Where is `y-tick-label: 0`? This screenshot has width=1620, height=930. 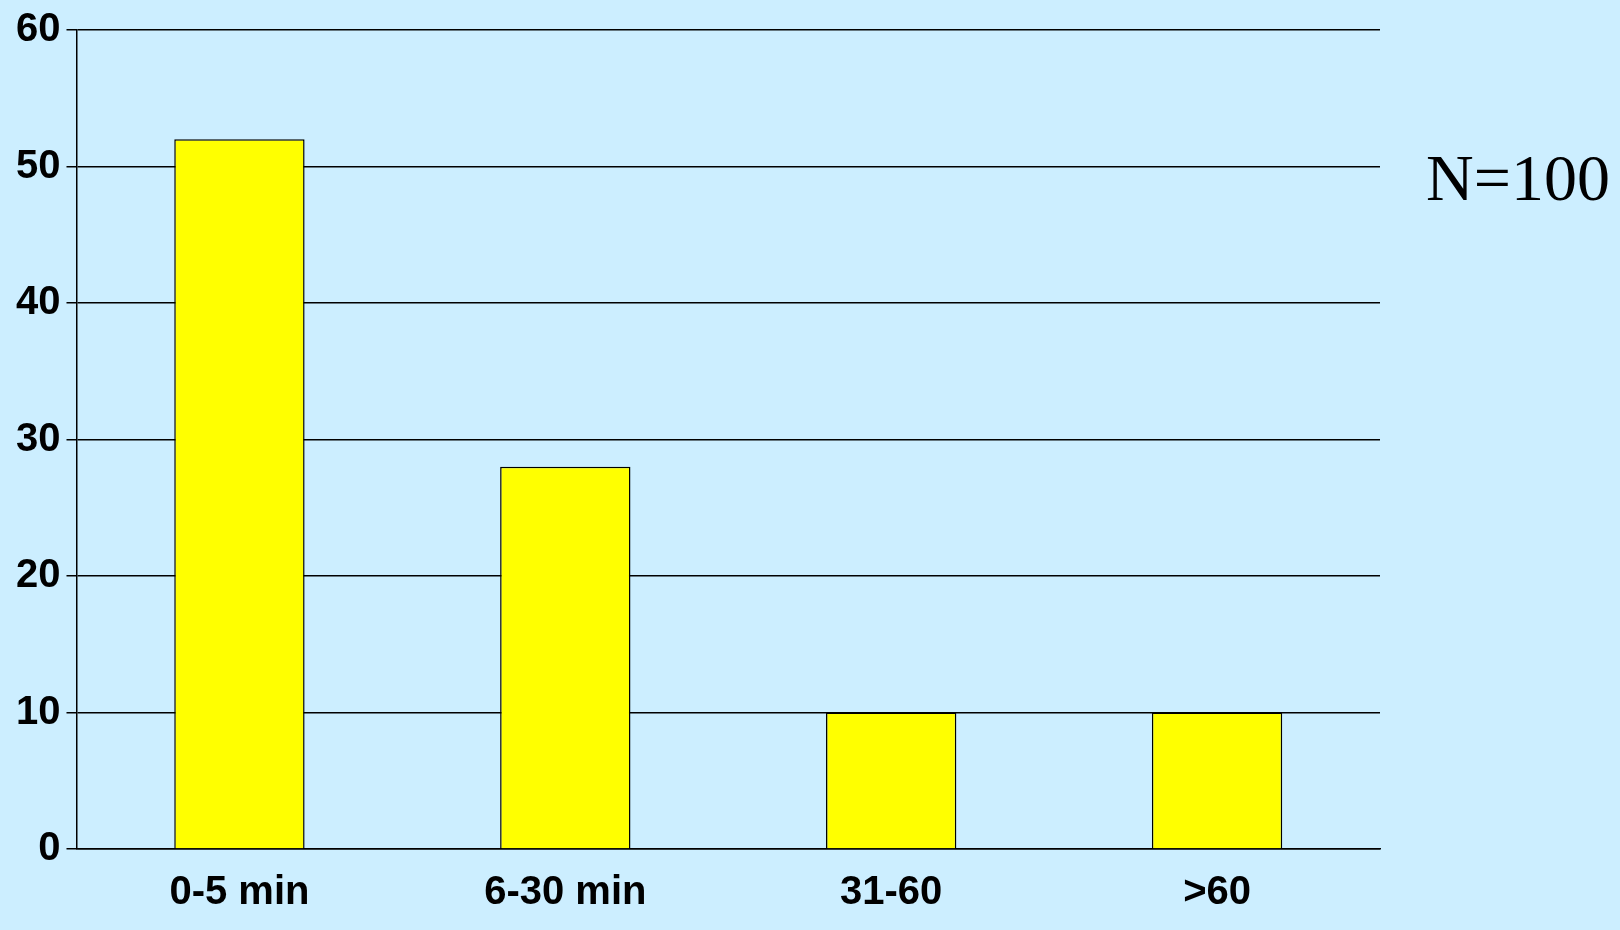
y-tick-label: 0 is located at coordinates (49, 846).